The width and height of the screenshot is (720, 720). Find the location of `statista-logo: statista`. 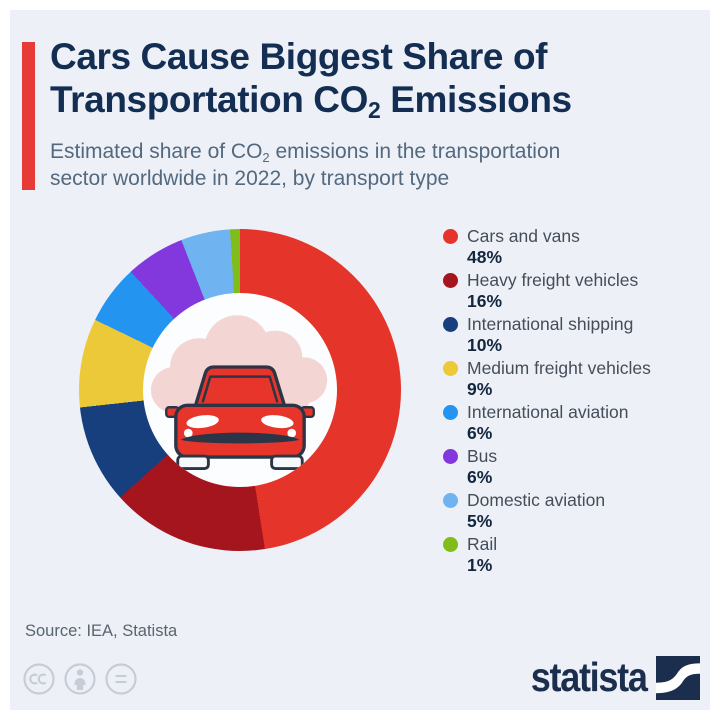

statista-logo: statista is located at coordinates (607, 677).